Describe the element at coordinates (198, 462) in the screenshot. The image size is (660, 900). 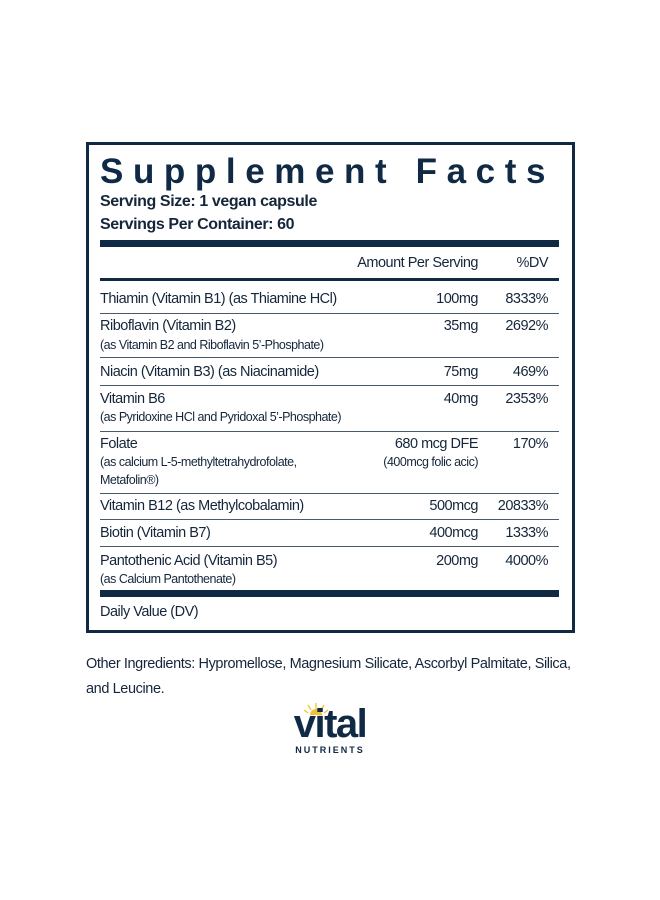
I see `nutrient-source: (as calcium L-5-methyltetrahydrofolate,` at that location.